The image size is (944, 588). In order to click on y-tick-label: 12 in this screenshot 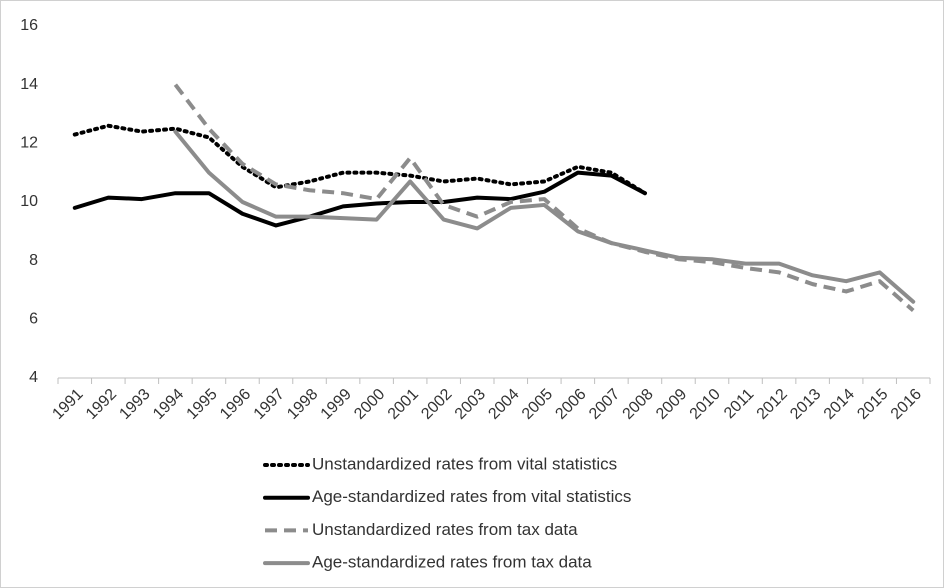, I will do `click(29, 143)`.